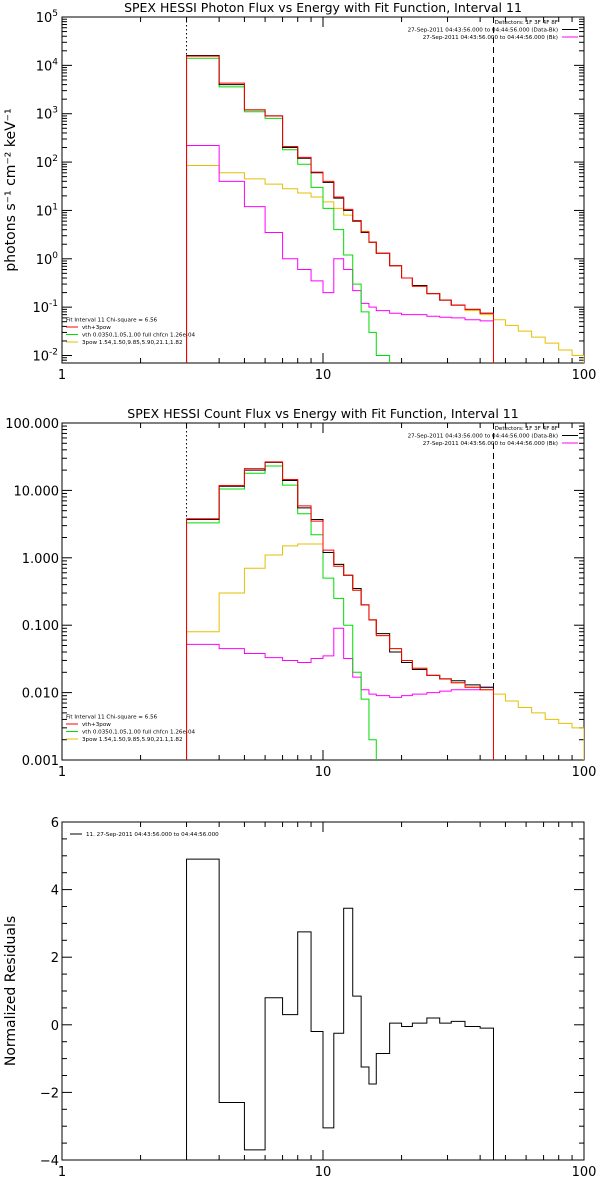 This screenshot has width=600, height=1200. What do you see at coordinates (49, 1093) in the screenshot?
I see `y-tick-label: −2` at bounding box center [49, 1093].